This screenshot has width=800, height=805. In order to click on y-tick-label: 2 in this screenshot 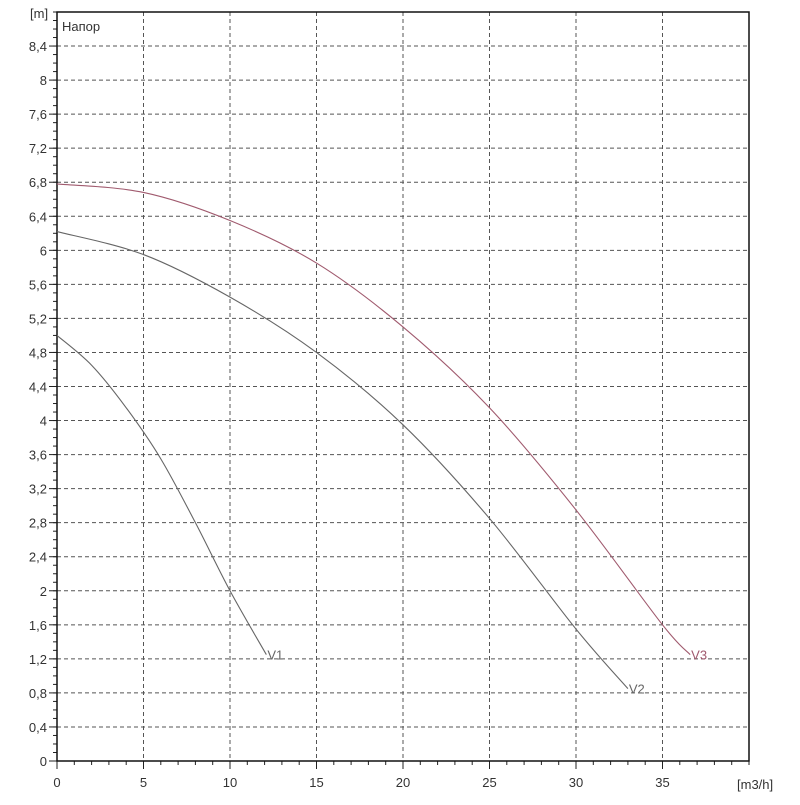, I will do `click(43, 591)`.